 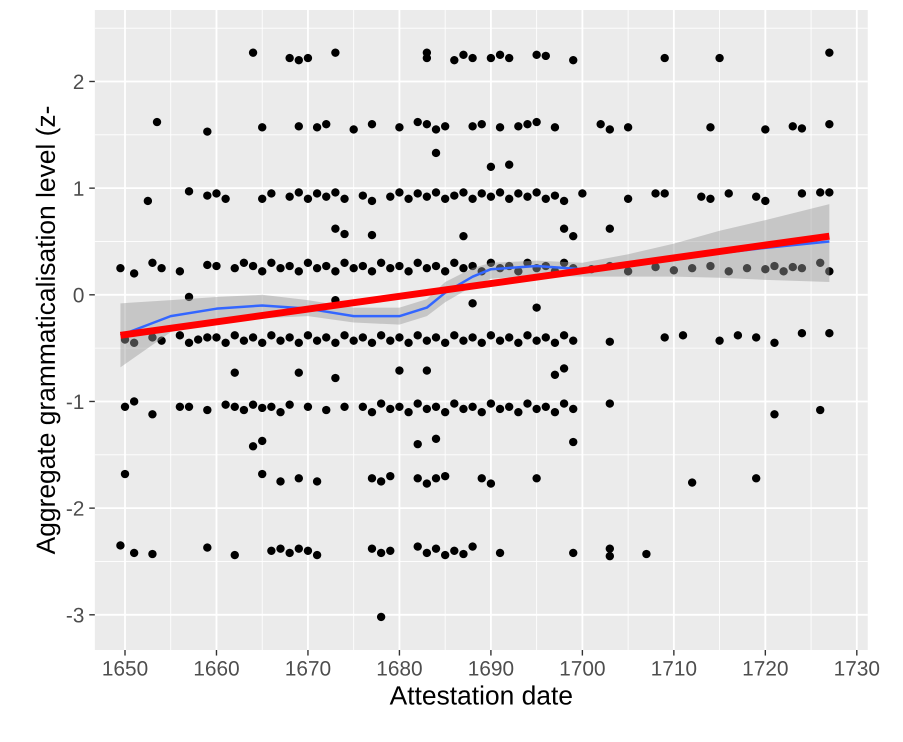 What do you see at coordinates (674, 668) in the screenshot?
I see `x-tick-label: 1710` at bounding box center [674, 668].